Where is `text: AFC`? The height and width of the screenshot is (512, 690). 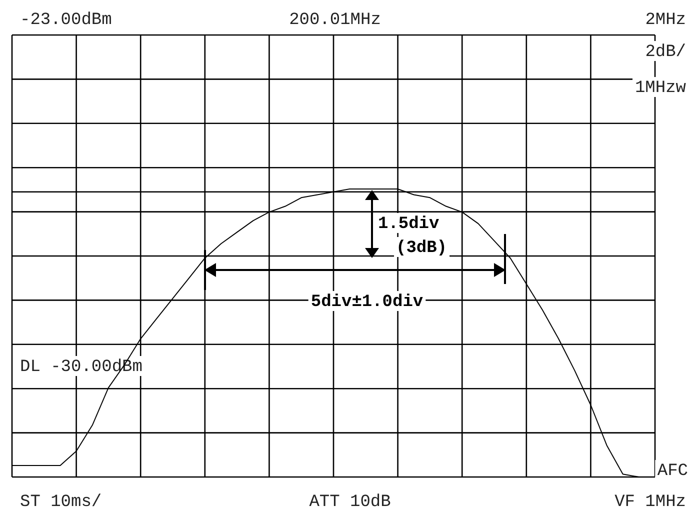 text: AFC is located at coordinates (672, 471).